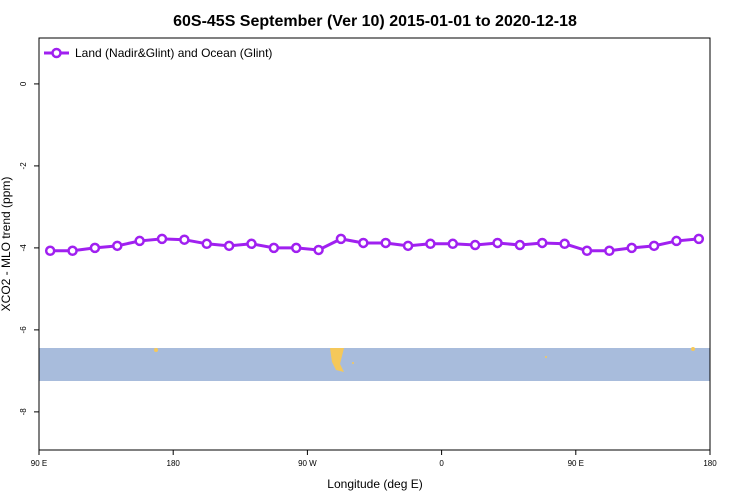  Describe the element at coordinates (424, 359) in the screenshot. I see `land-shapes` at that location.